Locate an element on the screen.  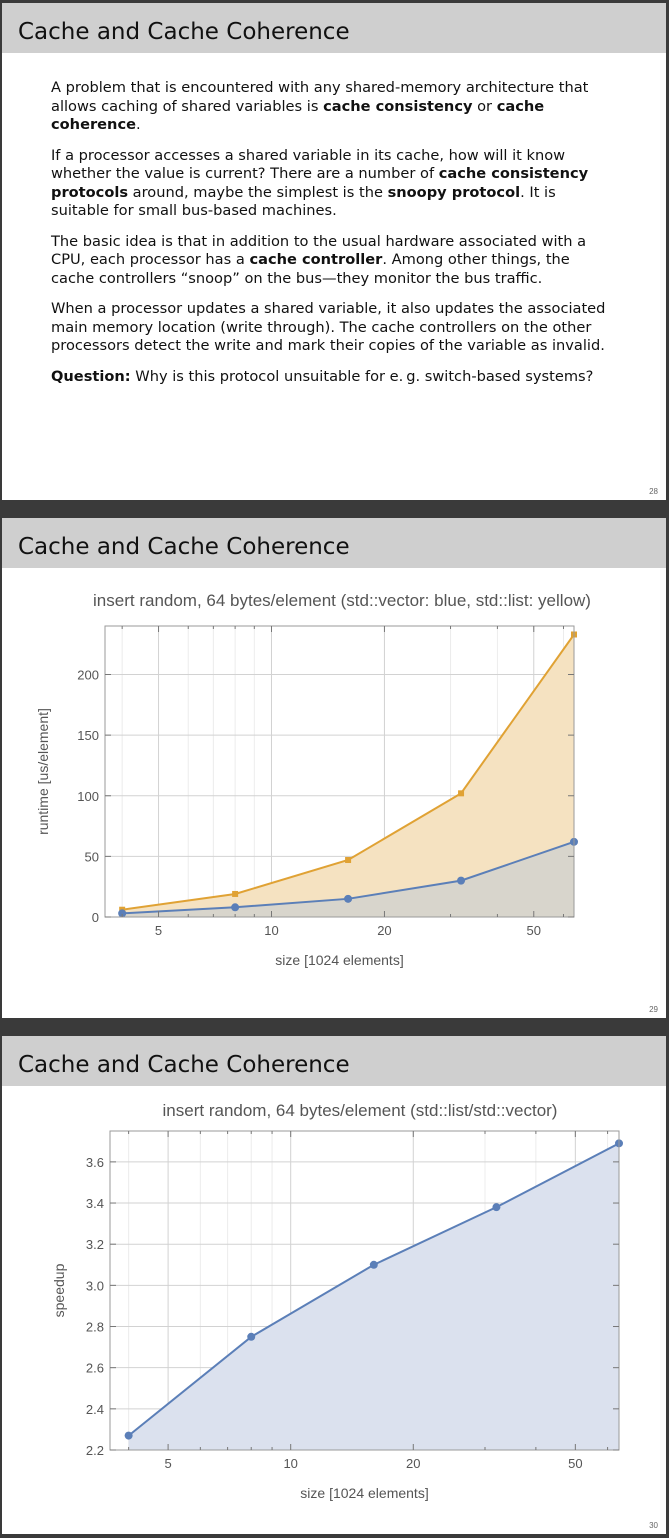
y-tick-label: 100 is located at coordinates (88, 796).